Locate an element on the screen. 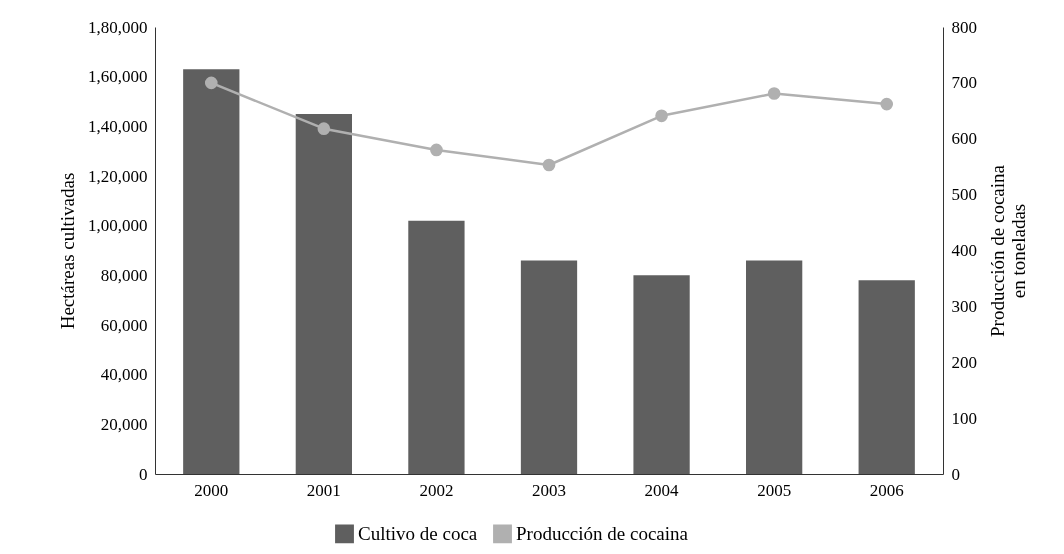 The width and height of the screenshot is (1064, 554). y2-axis-title: Producción de cocaina en toneladas is located at coordinates (1008, 250).